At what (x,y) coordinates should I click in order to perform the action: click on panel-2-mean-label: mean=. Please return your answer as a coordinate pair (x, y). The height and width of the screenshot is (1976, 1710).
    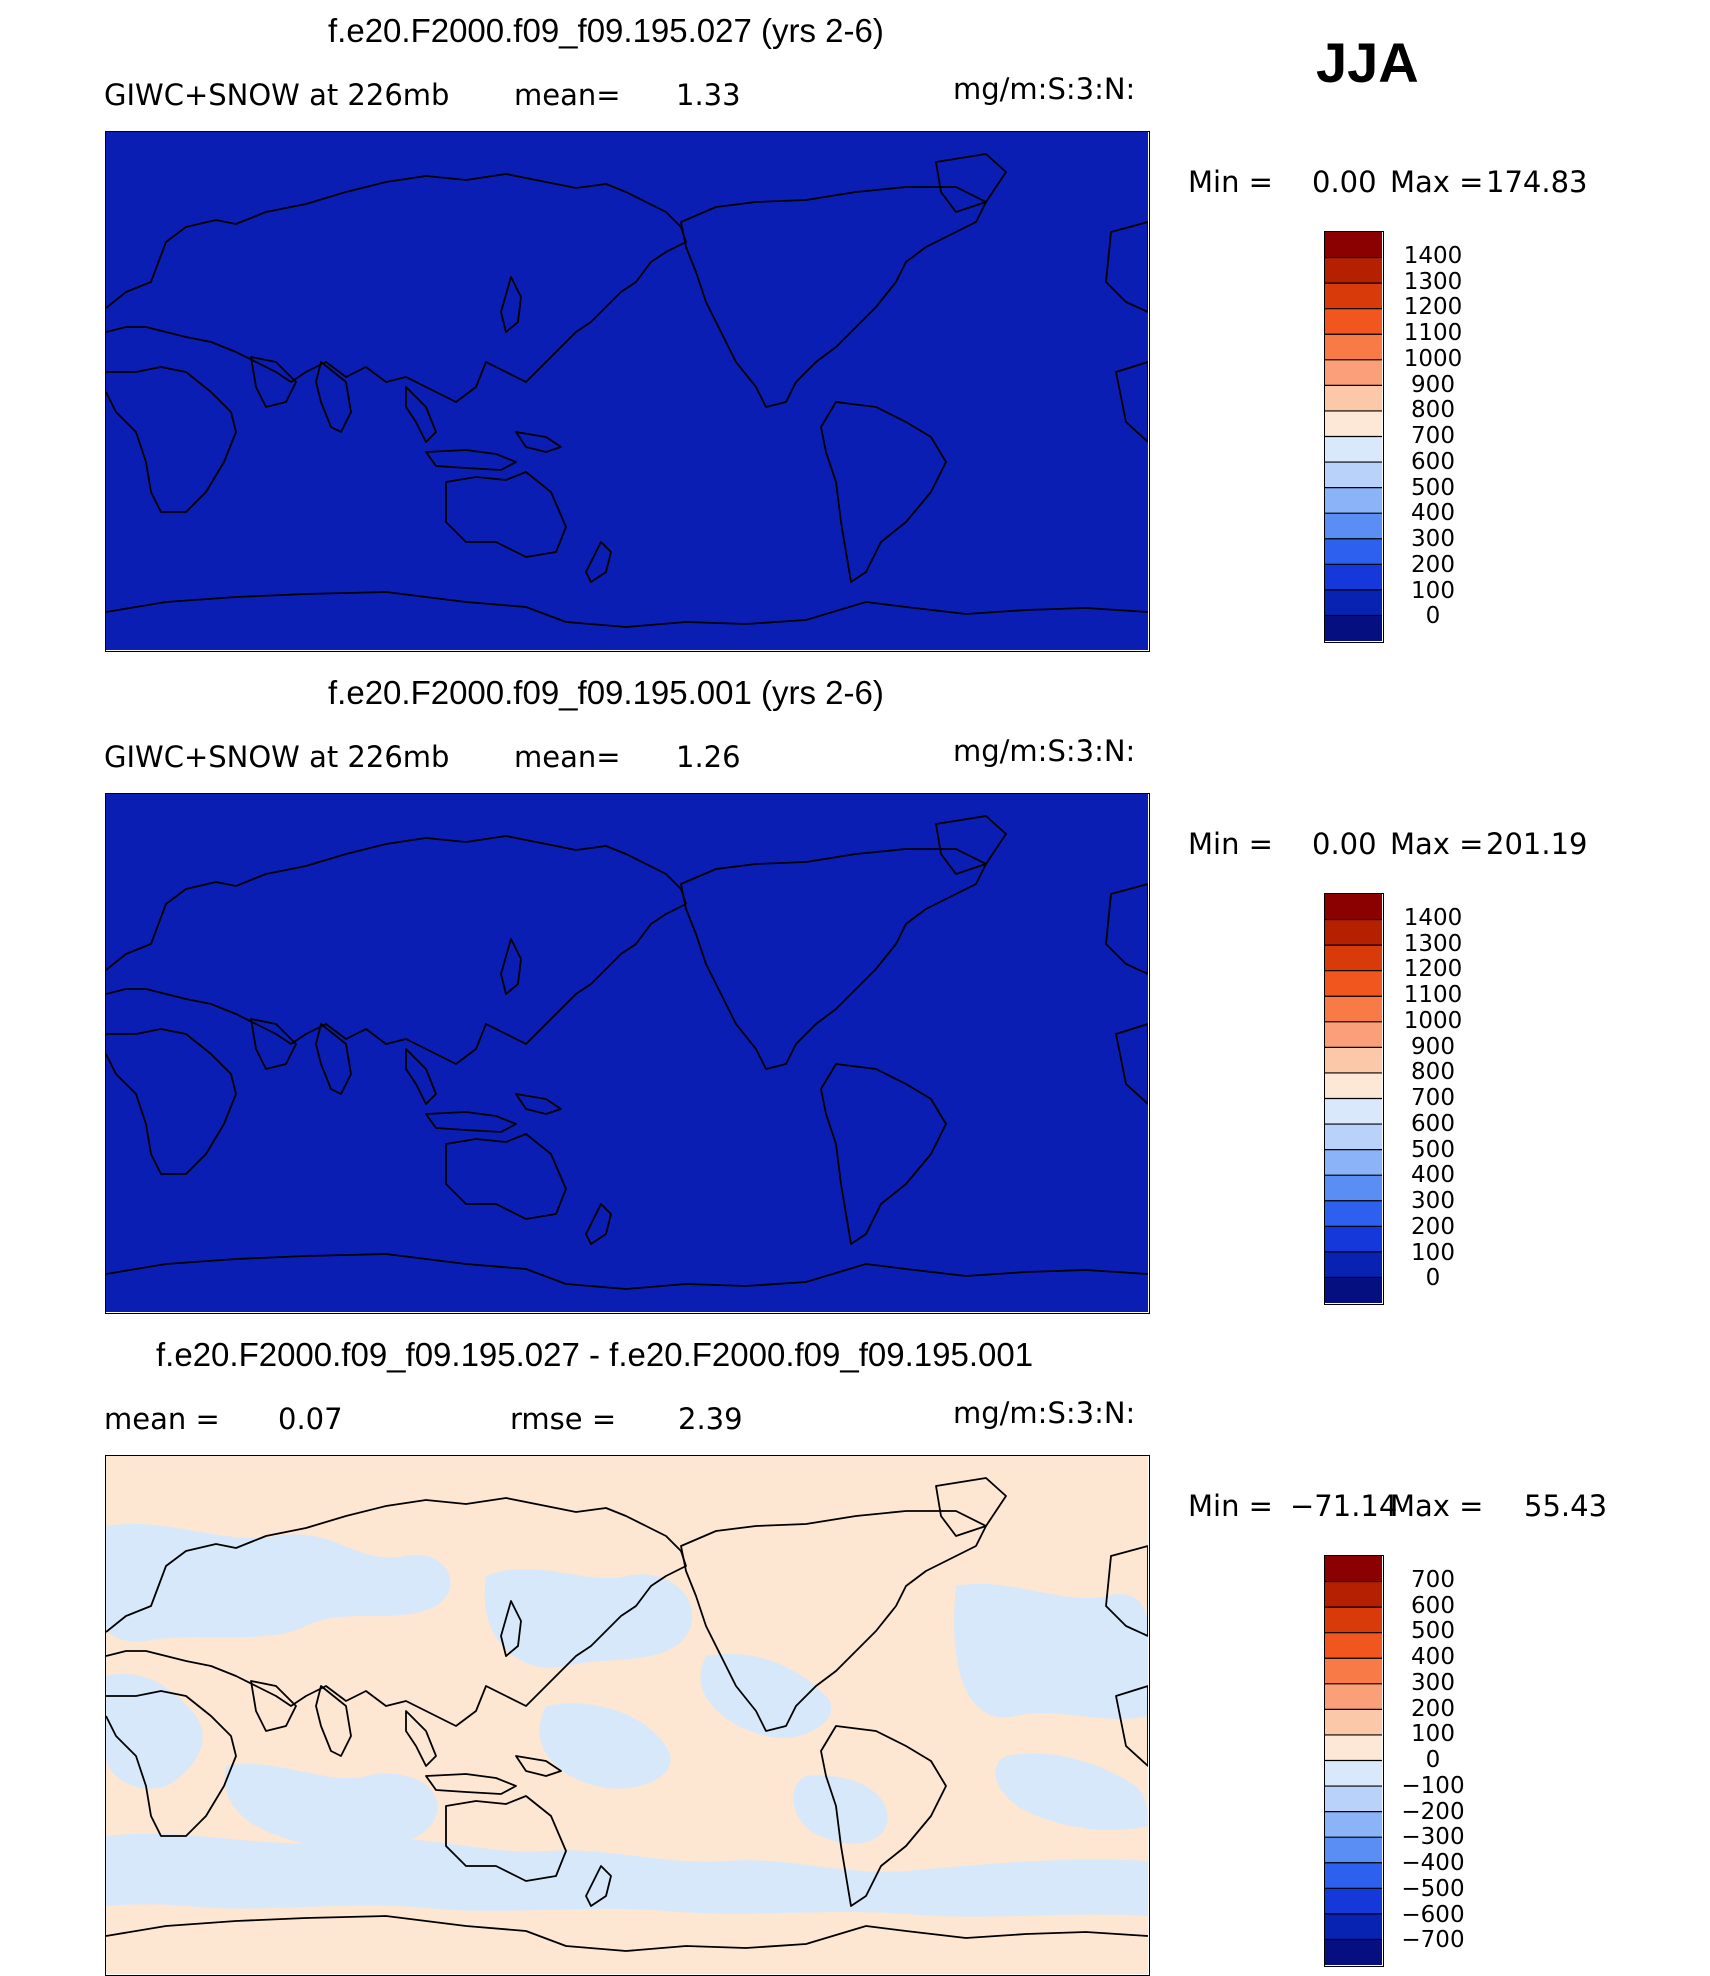
    Looking at the image, I should click on (567, 757).